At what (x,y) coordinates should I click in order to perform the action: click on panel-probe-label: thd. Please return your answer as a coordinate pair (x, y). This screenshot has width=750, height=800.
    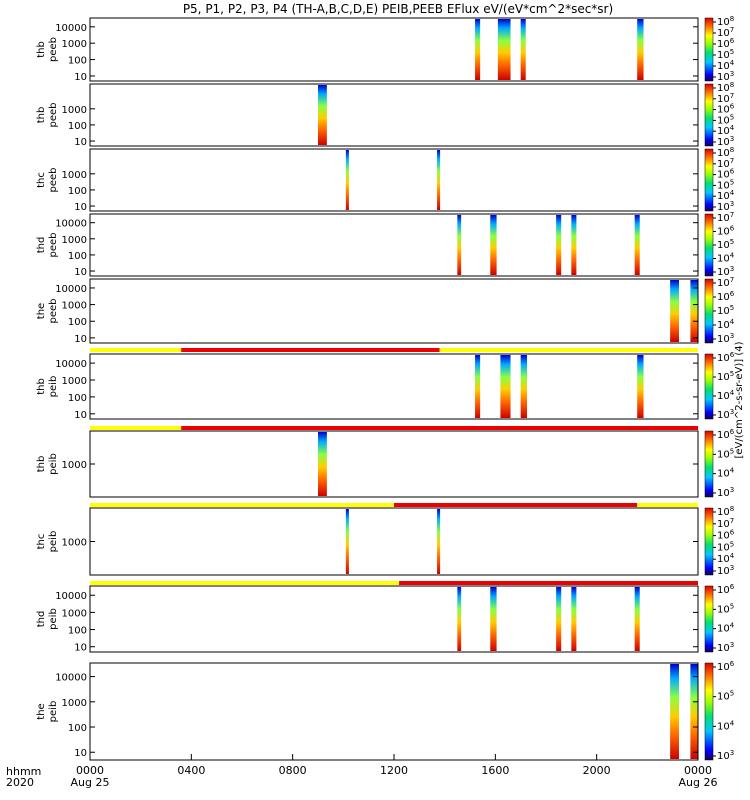
    Looking at the image, I should click on (41, 619).